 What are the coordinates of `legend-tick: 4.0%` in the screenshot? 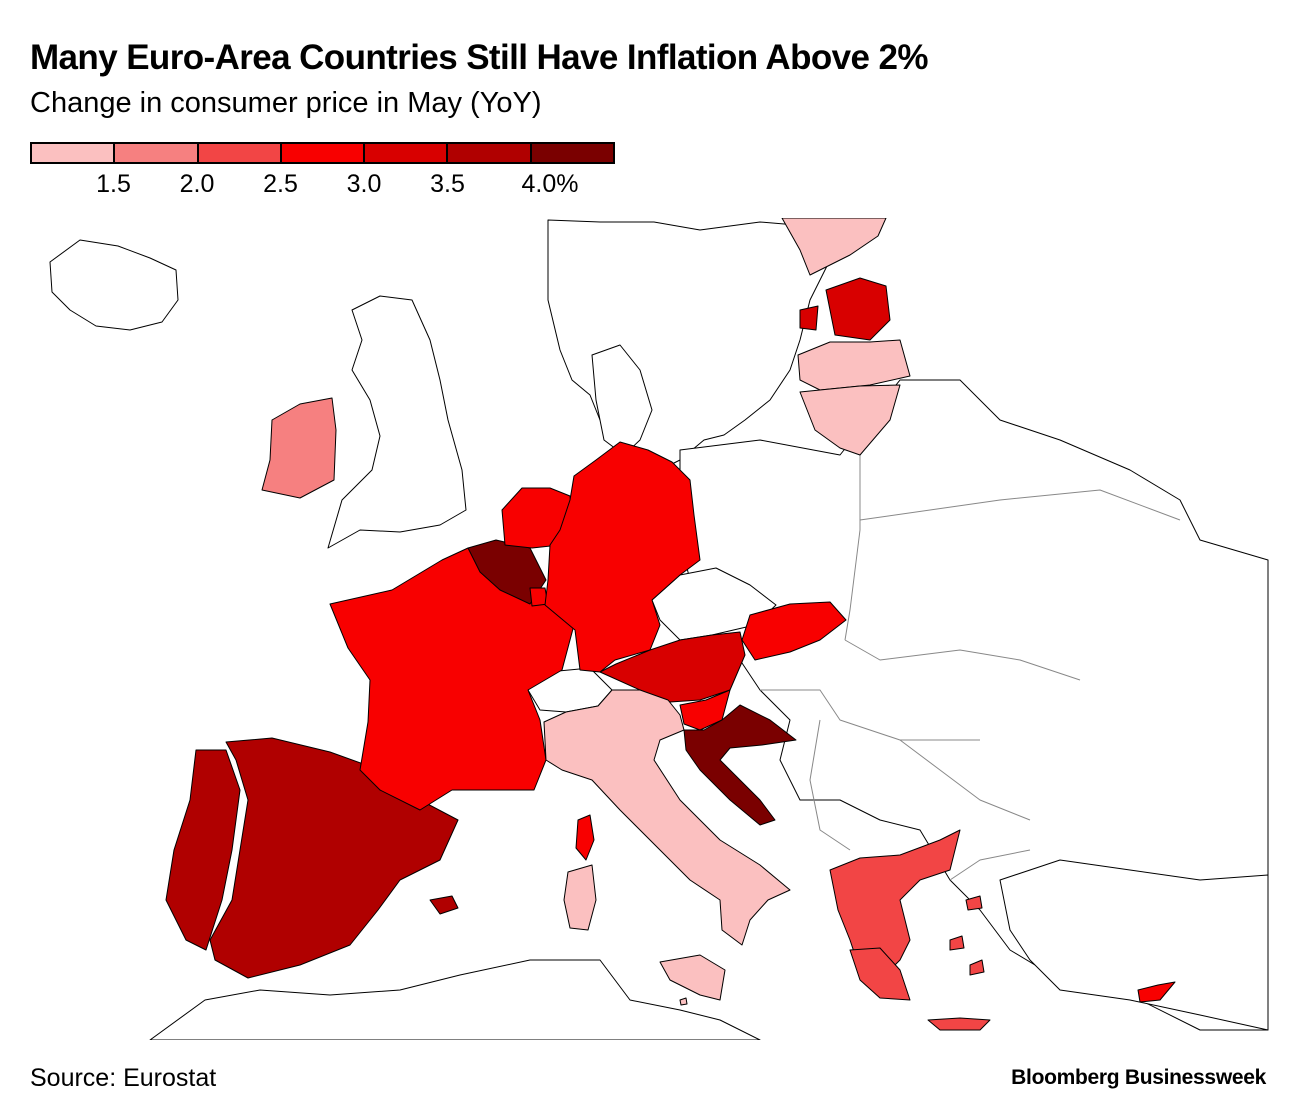 It's located at (550, 184).